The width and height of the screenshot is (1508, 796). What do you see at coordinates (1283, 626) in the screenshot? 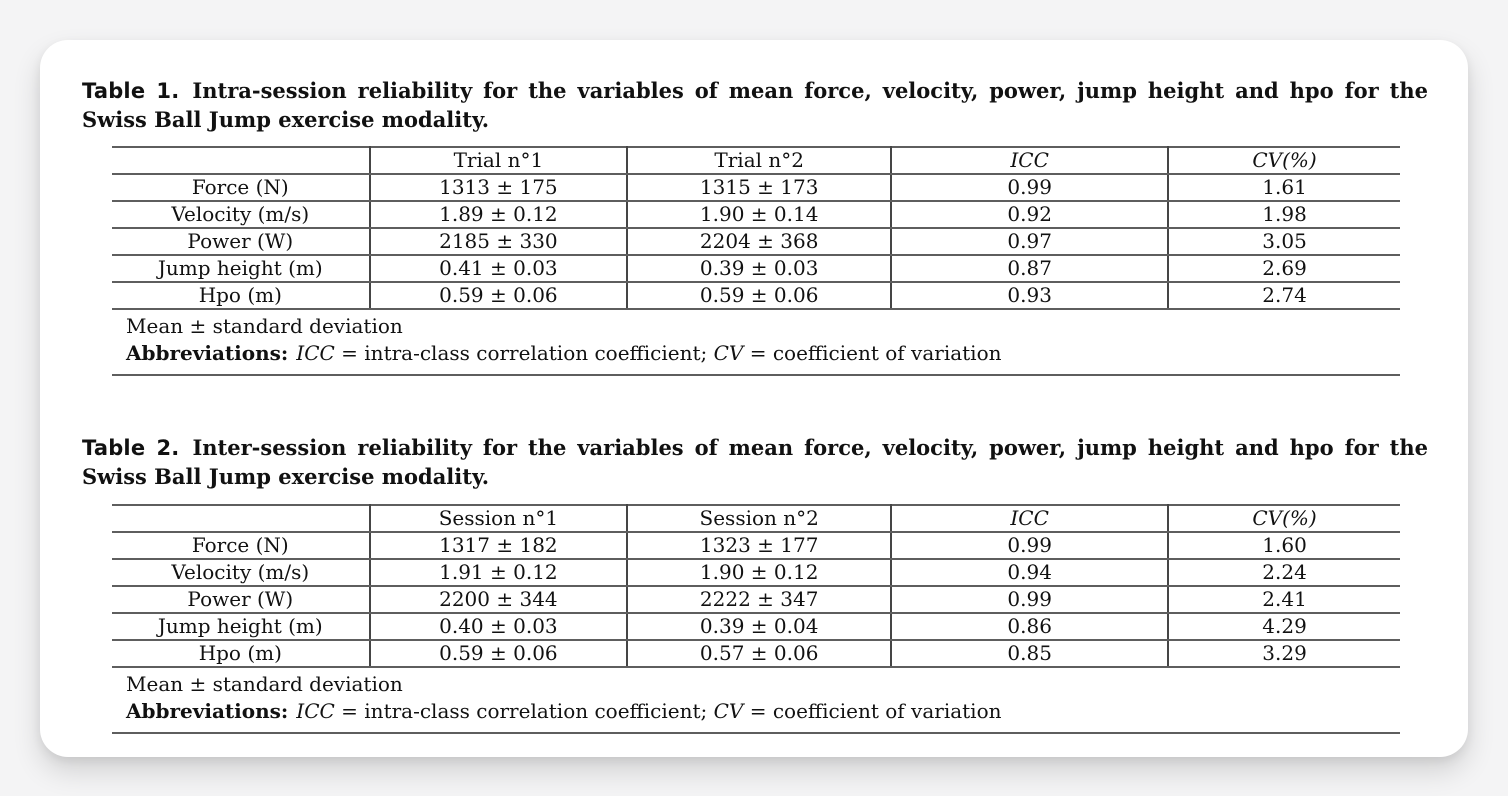
I see `cell-value: 4.29` at bounding box center [1283, 626].